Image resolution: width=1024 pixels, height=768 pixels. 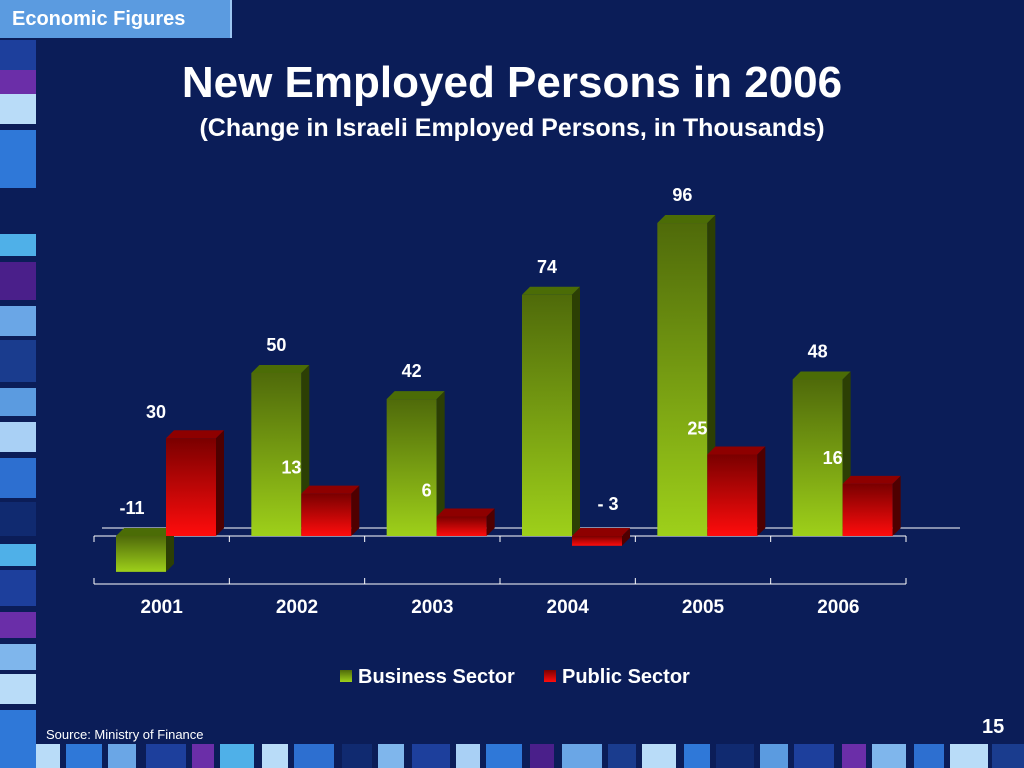 What do you see at coordinates (833, 458) in the screenshot?
I see `data-label: 16` at bounding box center [833, 458].